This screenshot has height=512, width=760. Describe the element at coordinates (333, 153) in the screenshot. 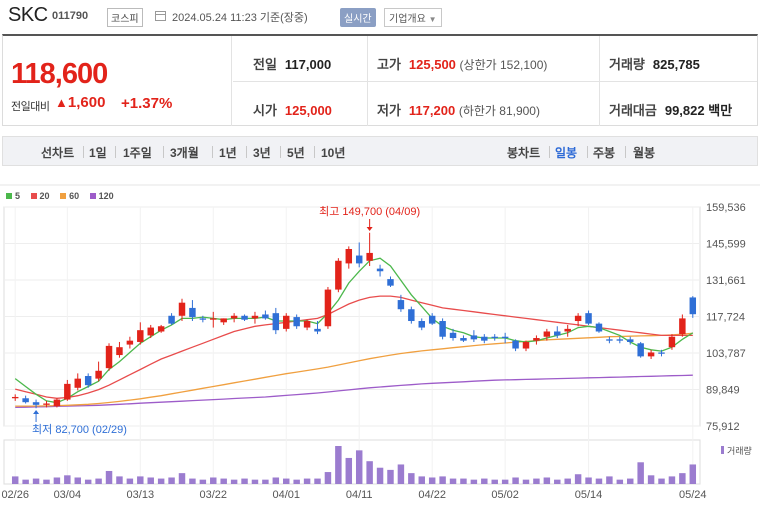

I see `tab-10year: 10년` at that location.